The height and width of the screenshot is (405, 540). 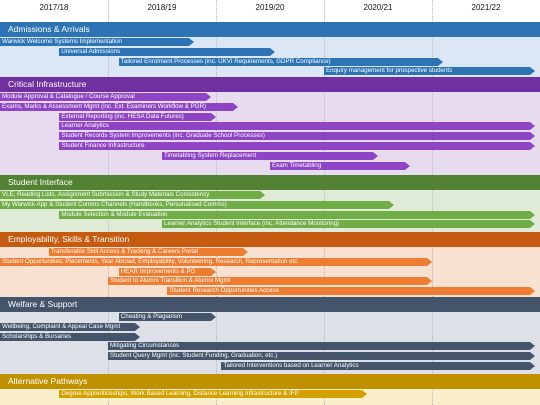 I want to click on timeline-bar: Module Selection & Module Evaluation, so click(x=297, y=214).